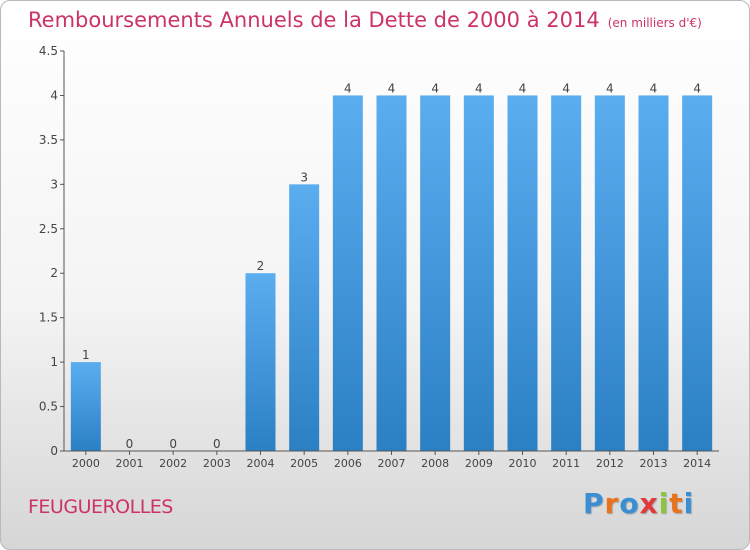  I want to click on x-tick-label-2008: 2008, so click(435, 463).